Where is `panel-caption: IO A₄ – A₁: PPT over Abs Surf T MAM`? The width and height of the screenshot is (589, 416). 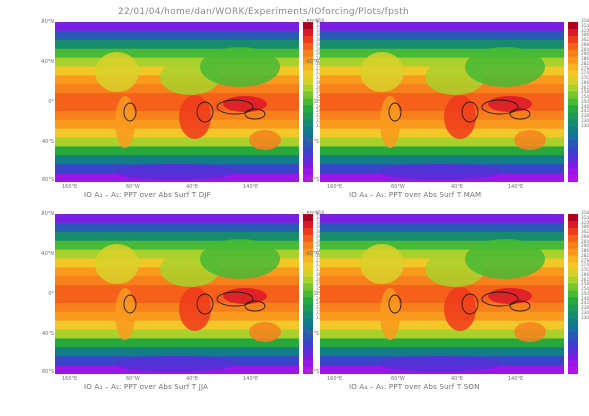 panel-caption: IO A₄ – A₁: PPT over Abs Surf T MAM is located at coordinates (415, 195).